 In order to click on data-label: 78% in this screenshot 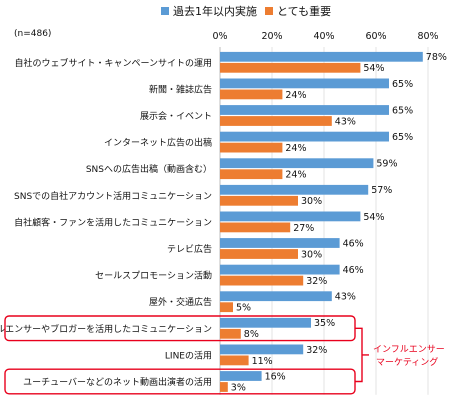, I will do `click(436, 57)`.